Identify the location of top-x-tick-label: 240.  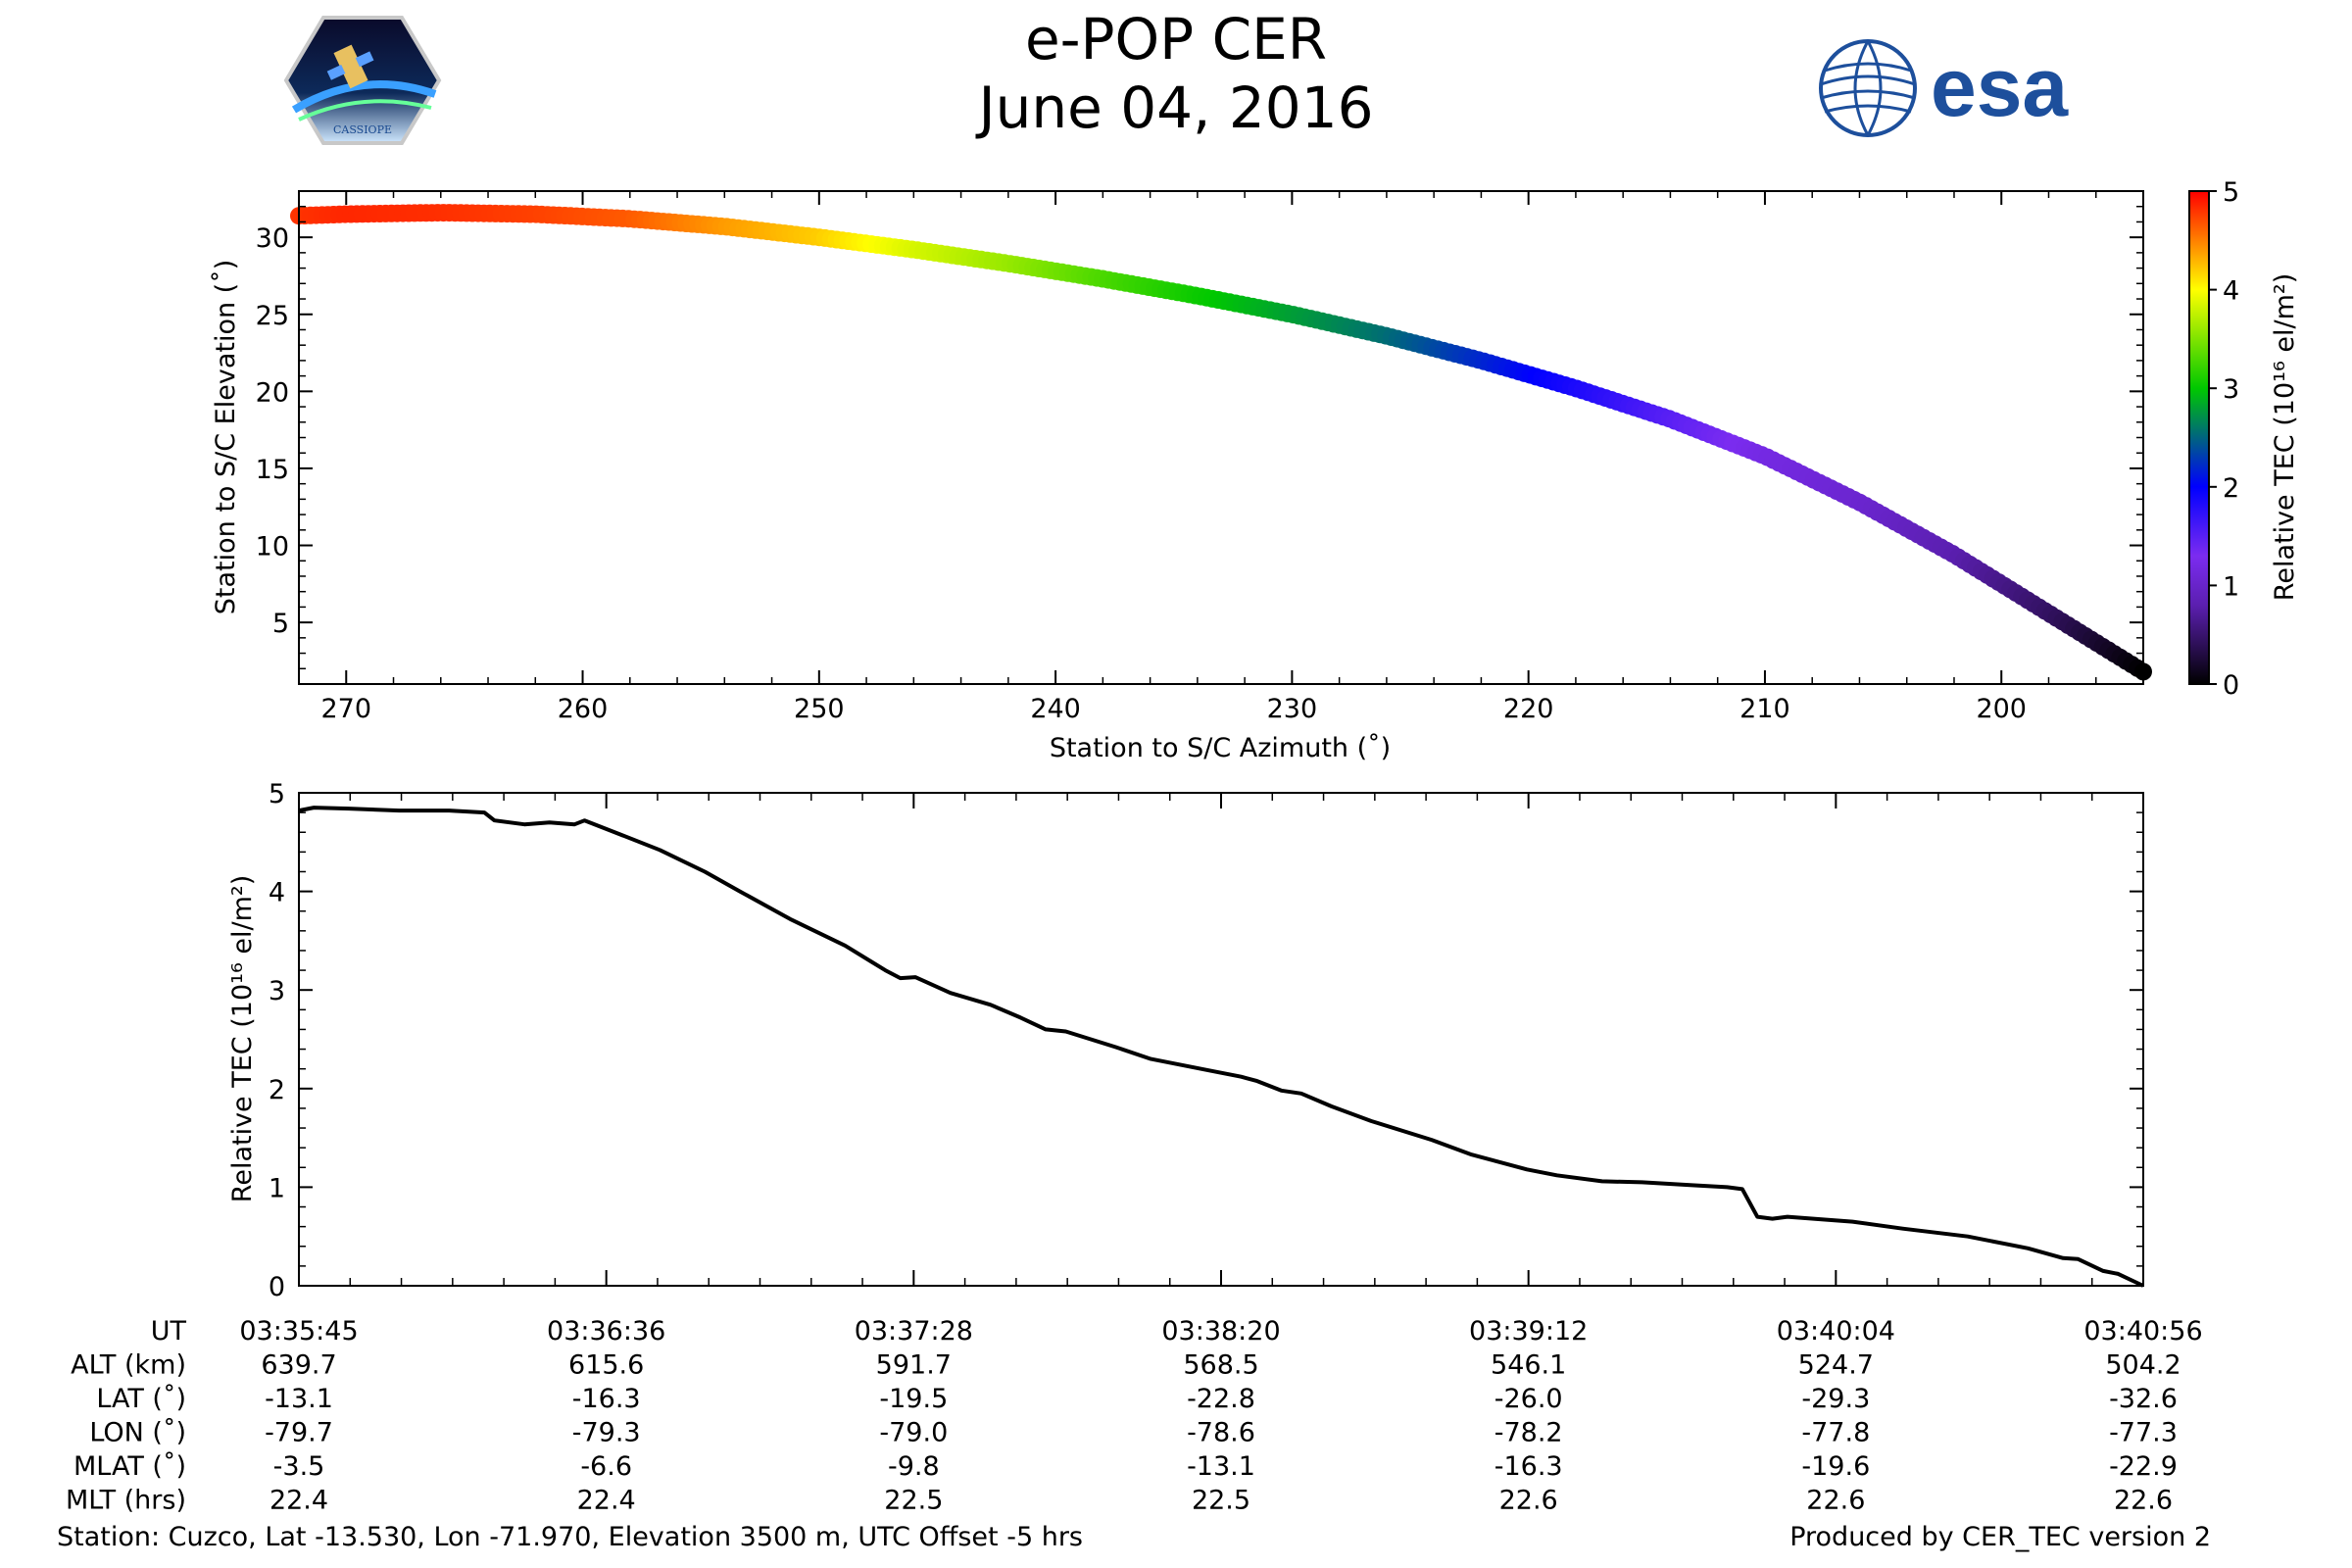
(1055, 709).